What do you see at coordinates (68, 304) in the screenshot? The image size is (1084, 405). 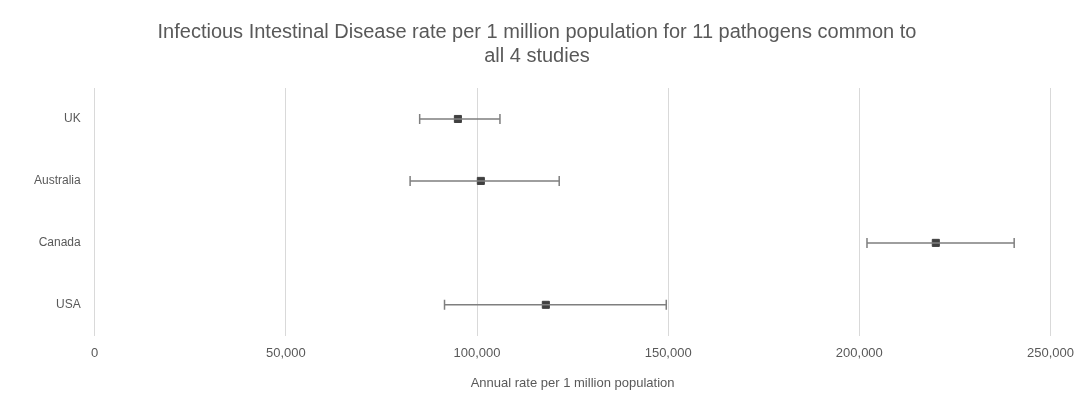 I see `y-tick-label: USA` at bounding box center [68, 304].